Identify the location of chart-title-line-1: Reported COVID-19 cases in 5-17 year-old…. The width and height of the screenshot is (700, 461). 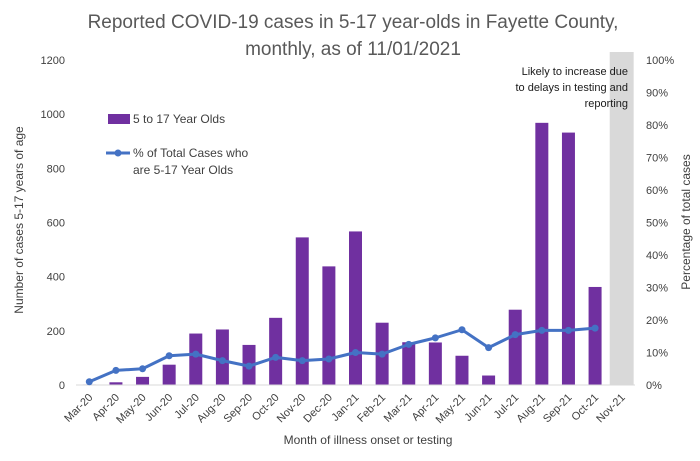
(353, 22).